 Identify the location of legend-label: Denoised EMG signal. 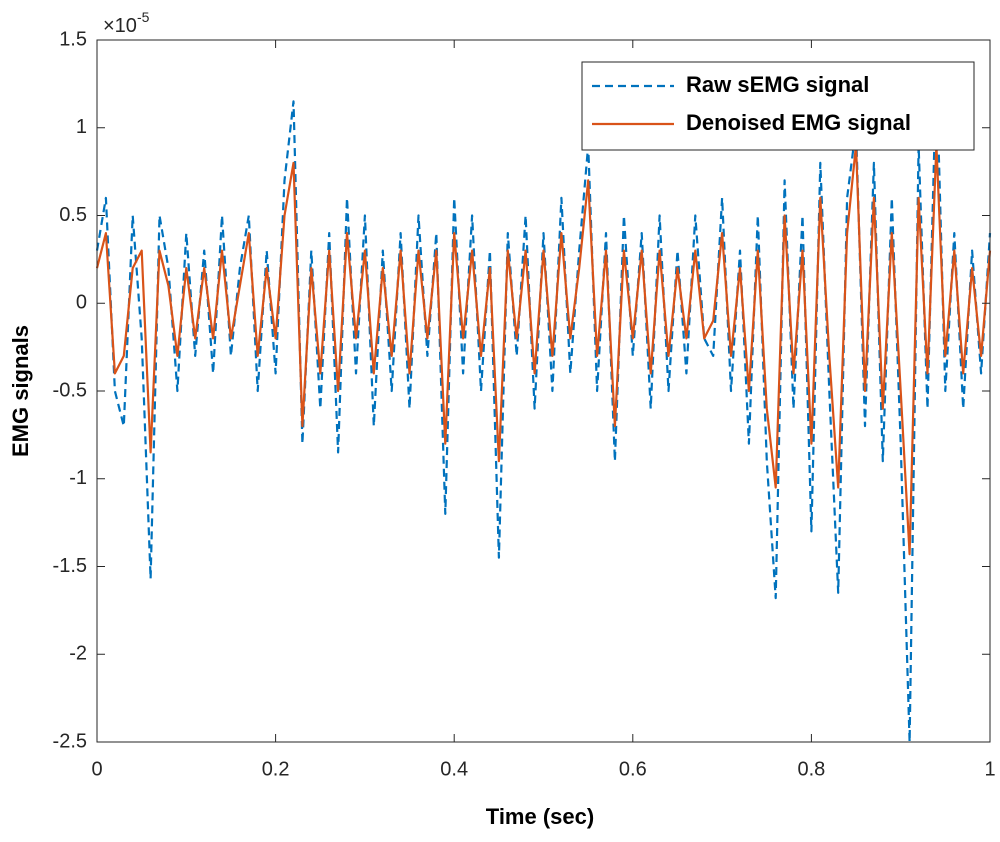
(798, 122).